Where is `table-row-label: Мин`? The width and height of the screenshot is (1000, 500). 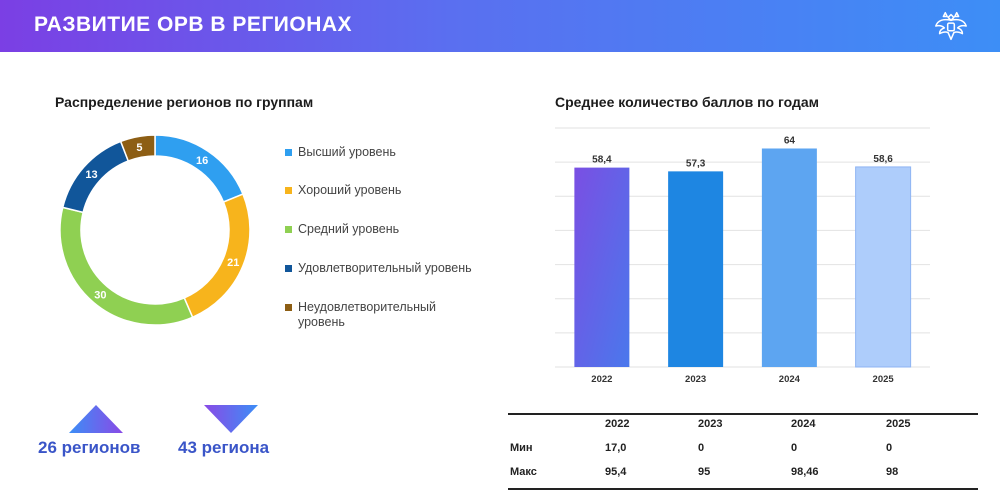
table-row-label: Мин is located at coordinates (521, 448).